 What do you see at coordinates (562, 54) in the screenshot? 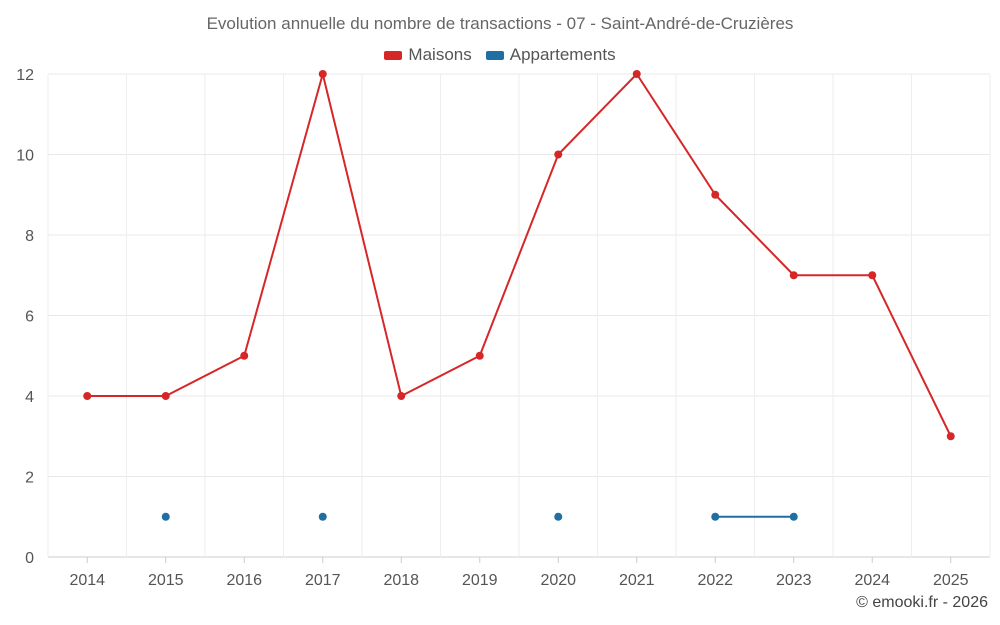
I see `legend-label-appartements: Appartements` at bounding box center [562, 54].